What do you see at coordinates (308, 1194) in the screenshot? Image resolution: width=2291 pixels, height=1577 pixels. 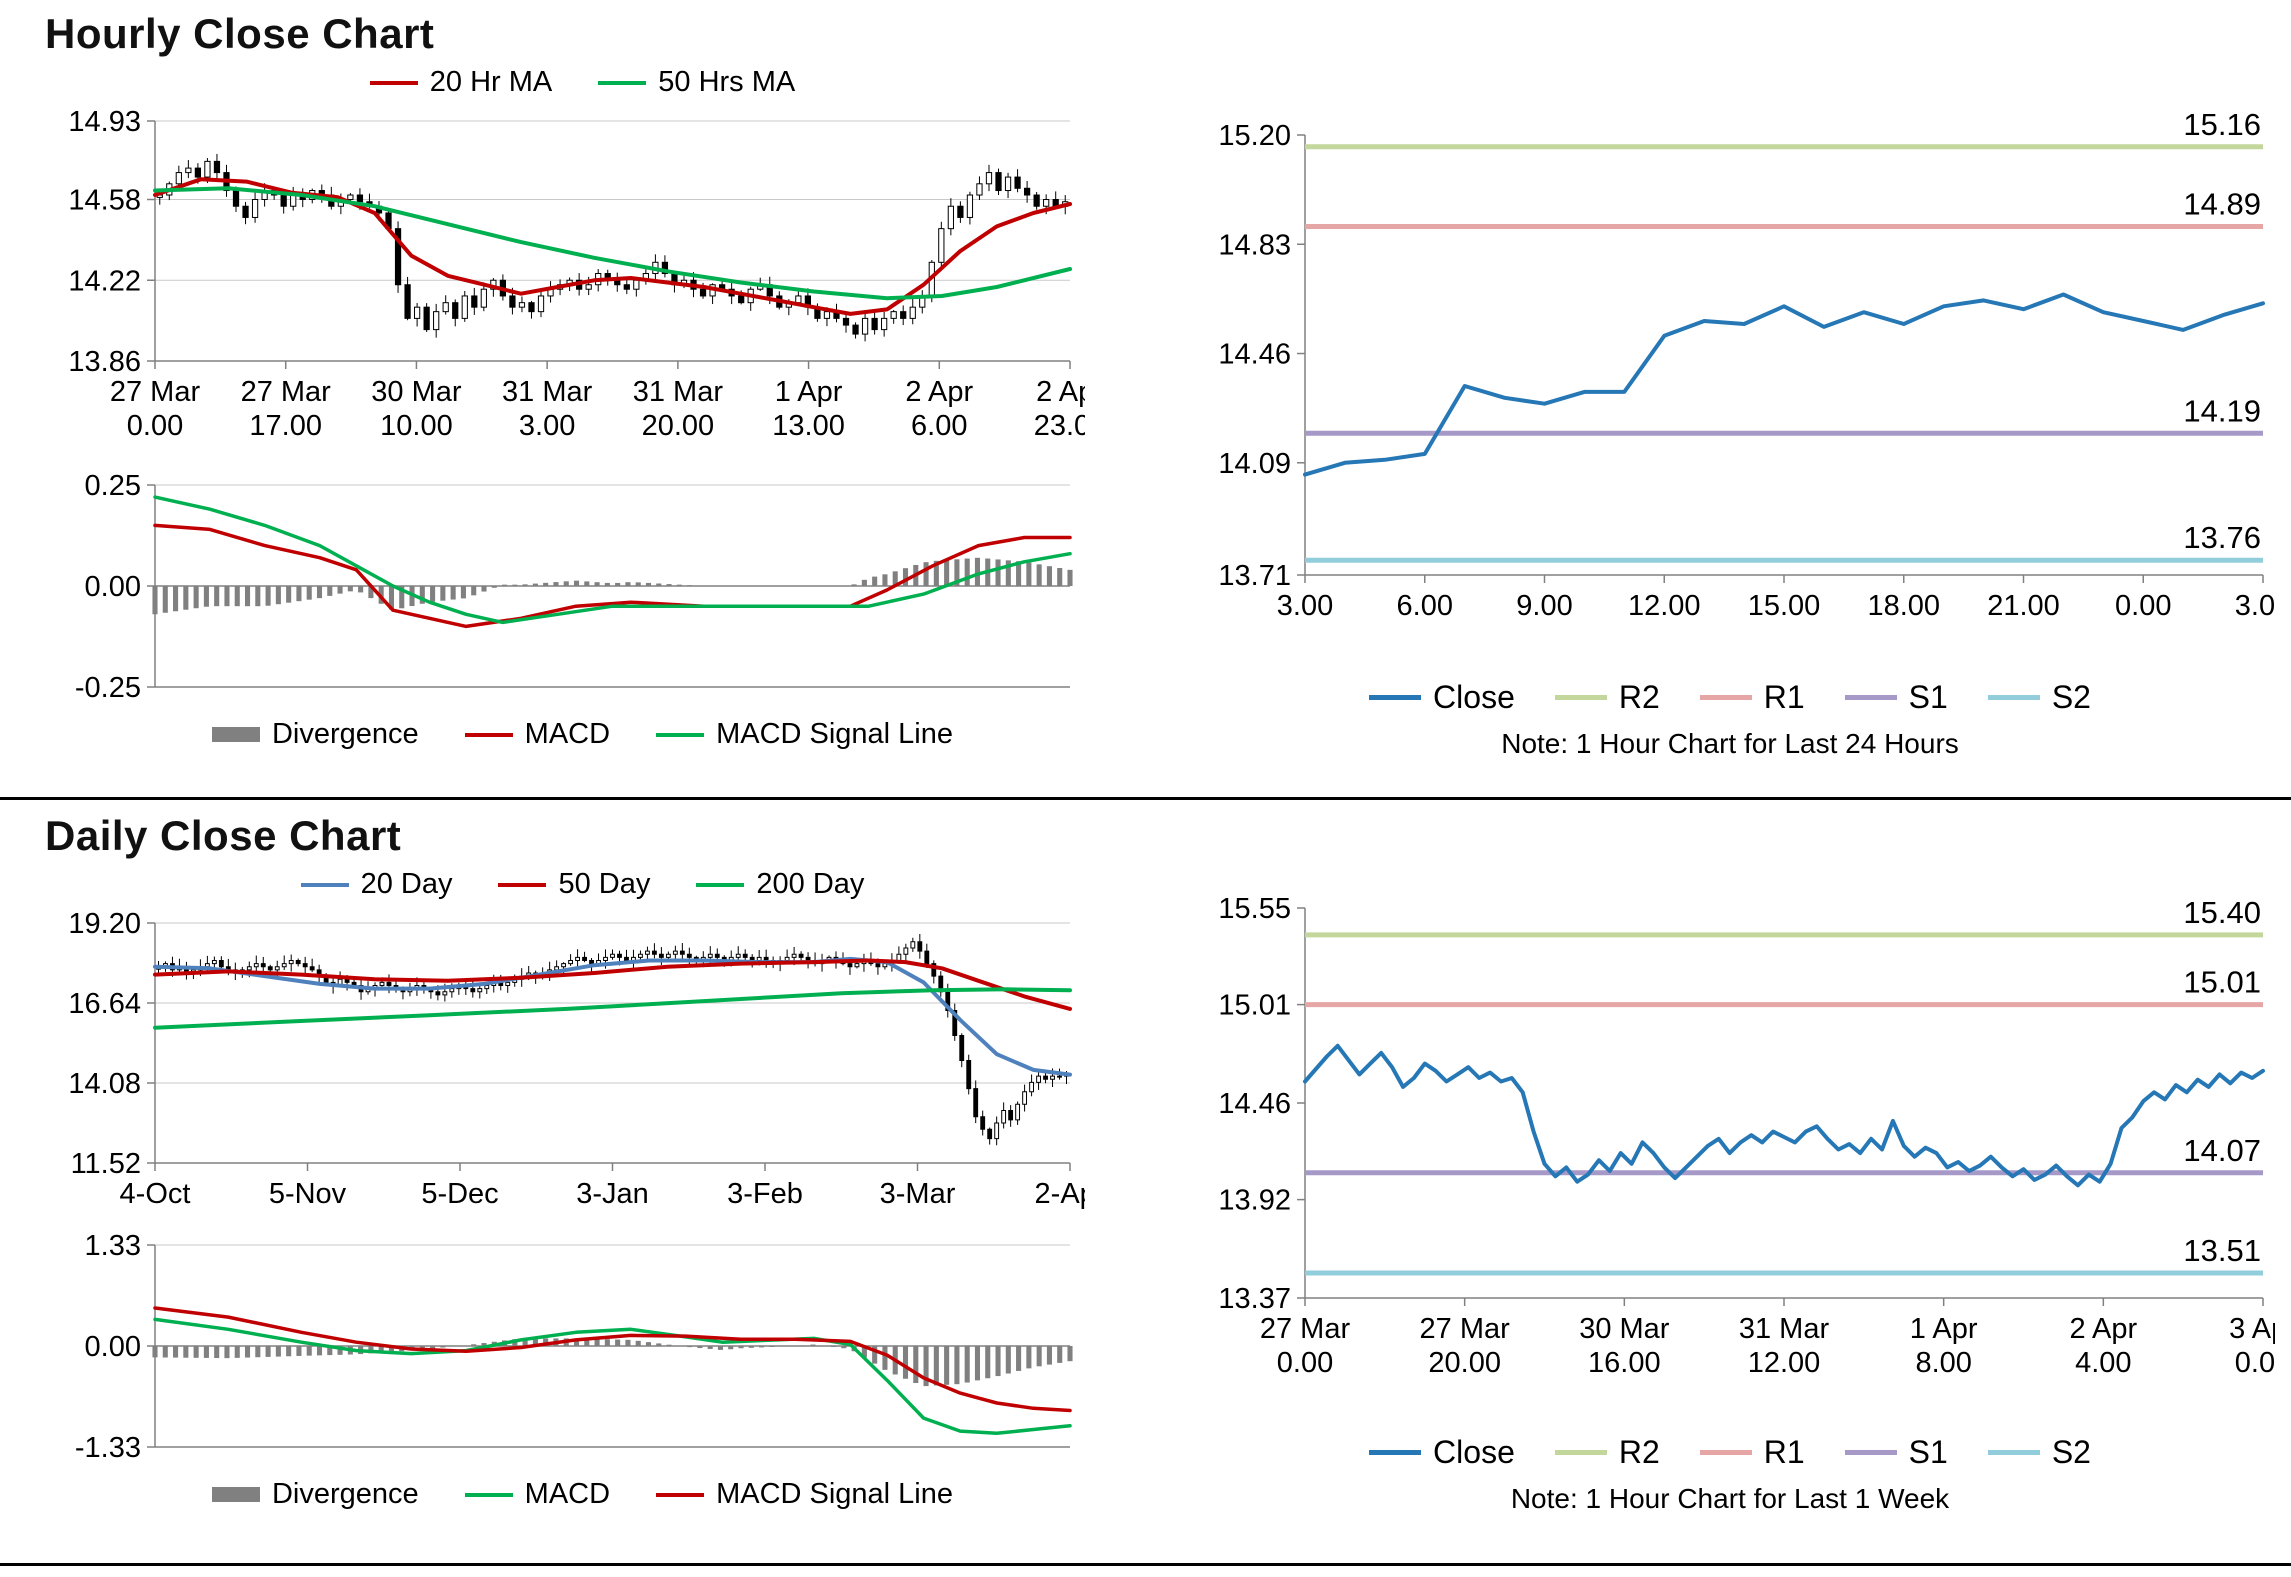 I see `svg-text: 5-Nov` at bounding box center [308, 1194].